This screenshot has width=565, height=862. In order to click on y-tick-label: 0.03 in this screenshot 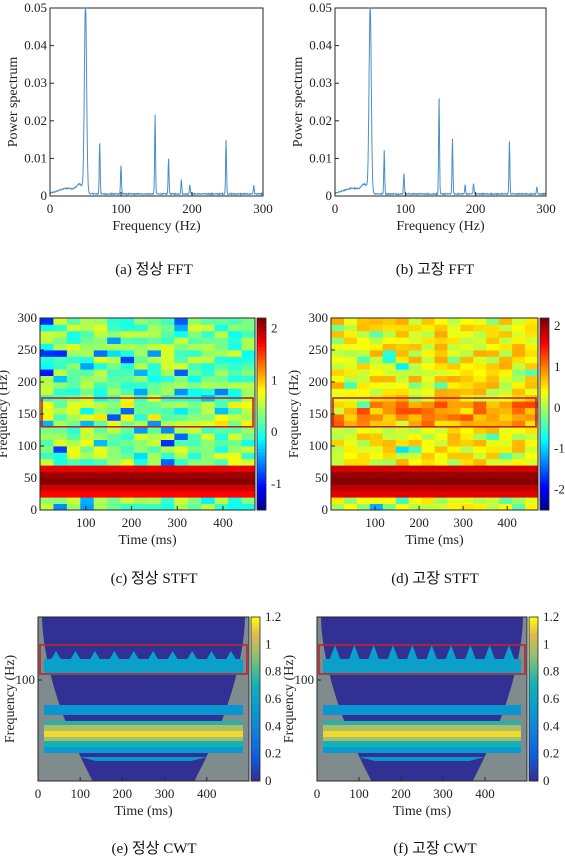, I will do `click(320, 82)`.